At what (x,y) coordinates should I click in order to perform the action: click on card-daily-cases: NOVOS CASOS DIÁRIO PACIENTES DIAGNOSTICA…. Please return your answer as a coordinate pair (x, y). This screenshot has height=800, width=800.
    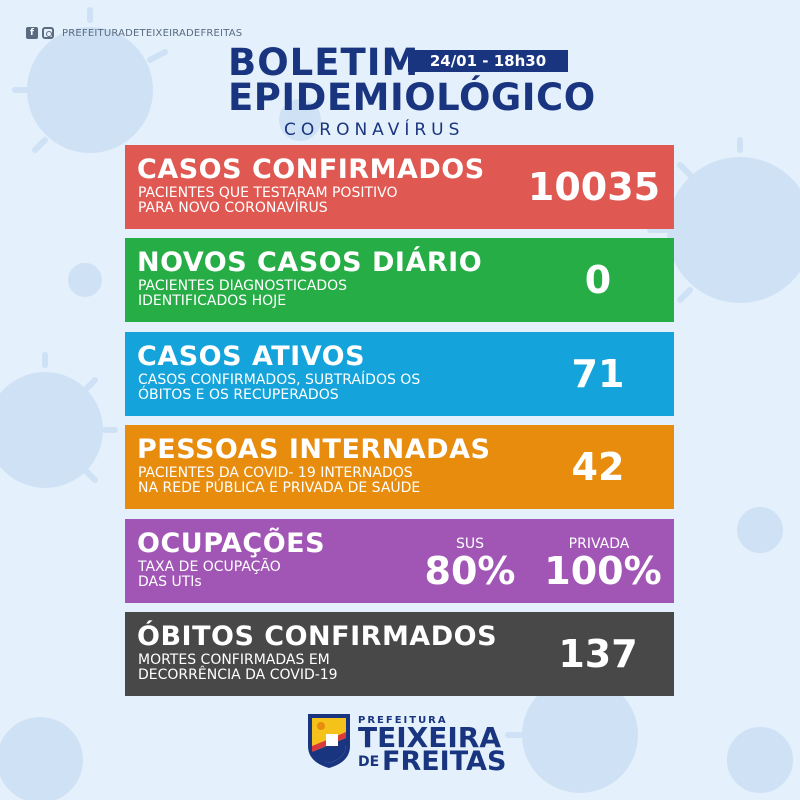
    Looking at the image, I should click on (399, 280).